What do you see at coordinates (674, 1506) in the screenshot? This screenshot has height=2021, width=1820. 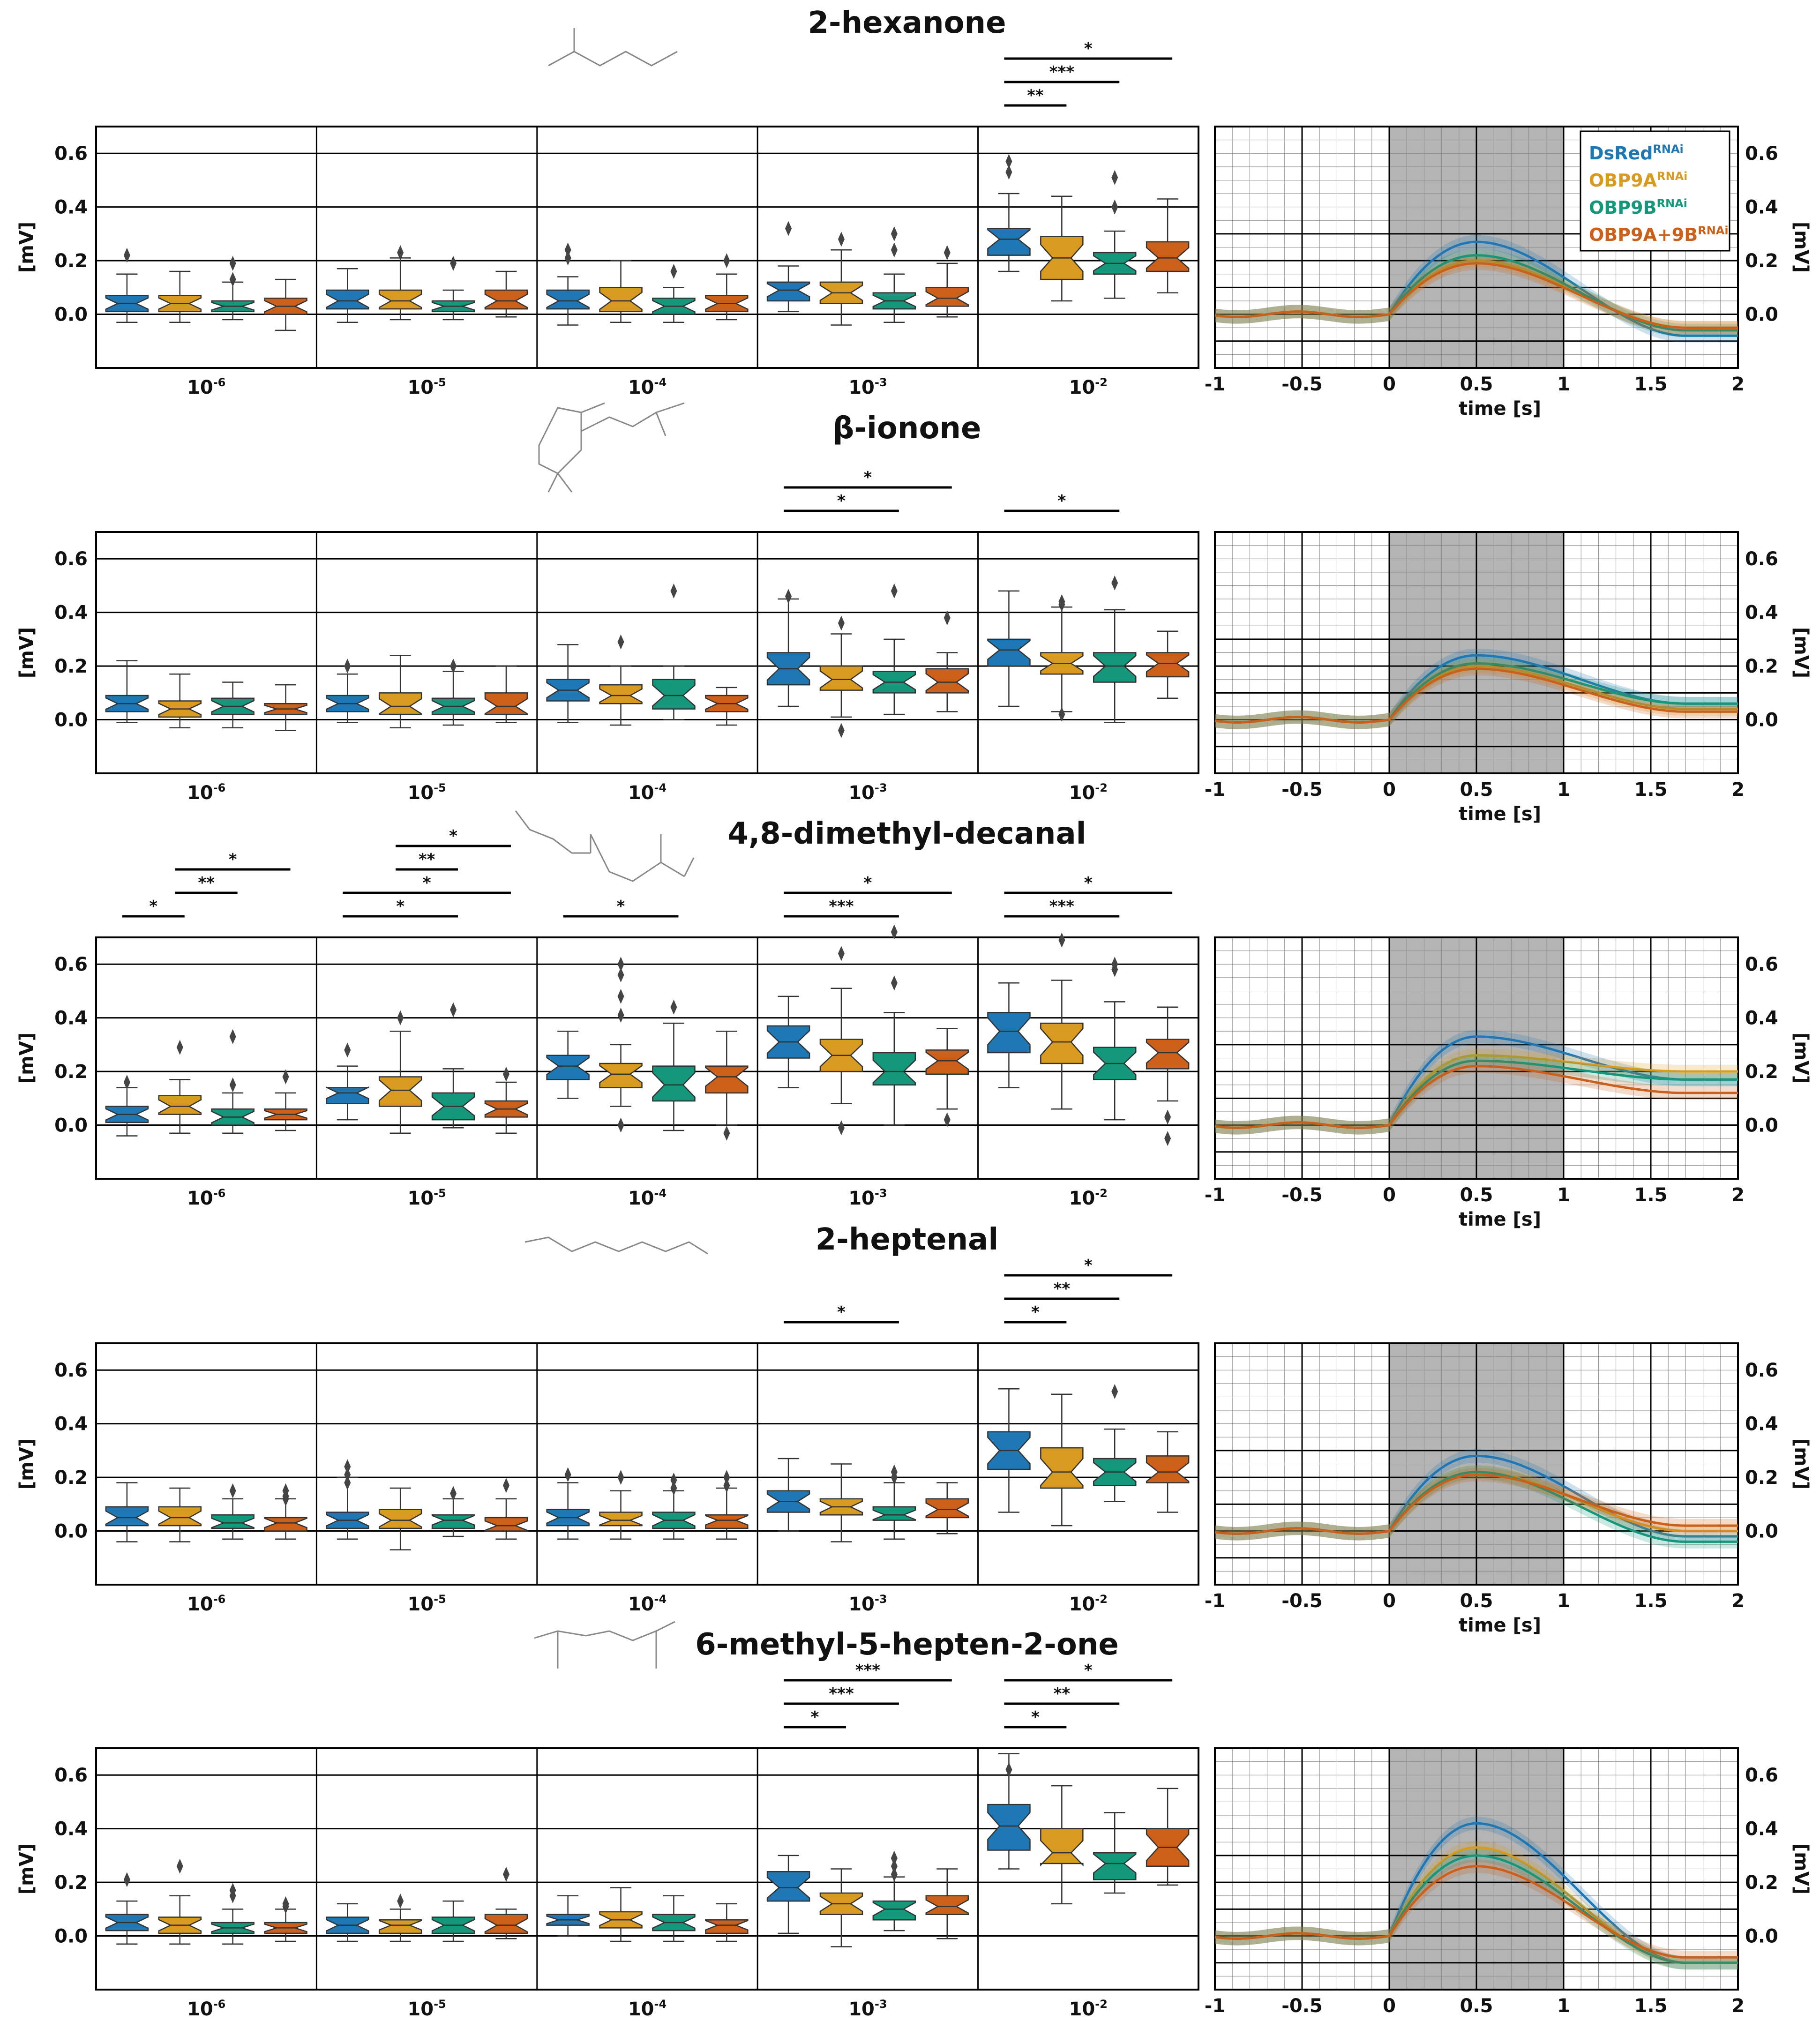 I see `box-obp9b-c2` at bounding box center [674, 1506].